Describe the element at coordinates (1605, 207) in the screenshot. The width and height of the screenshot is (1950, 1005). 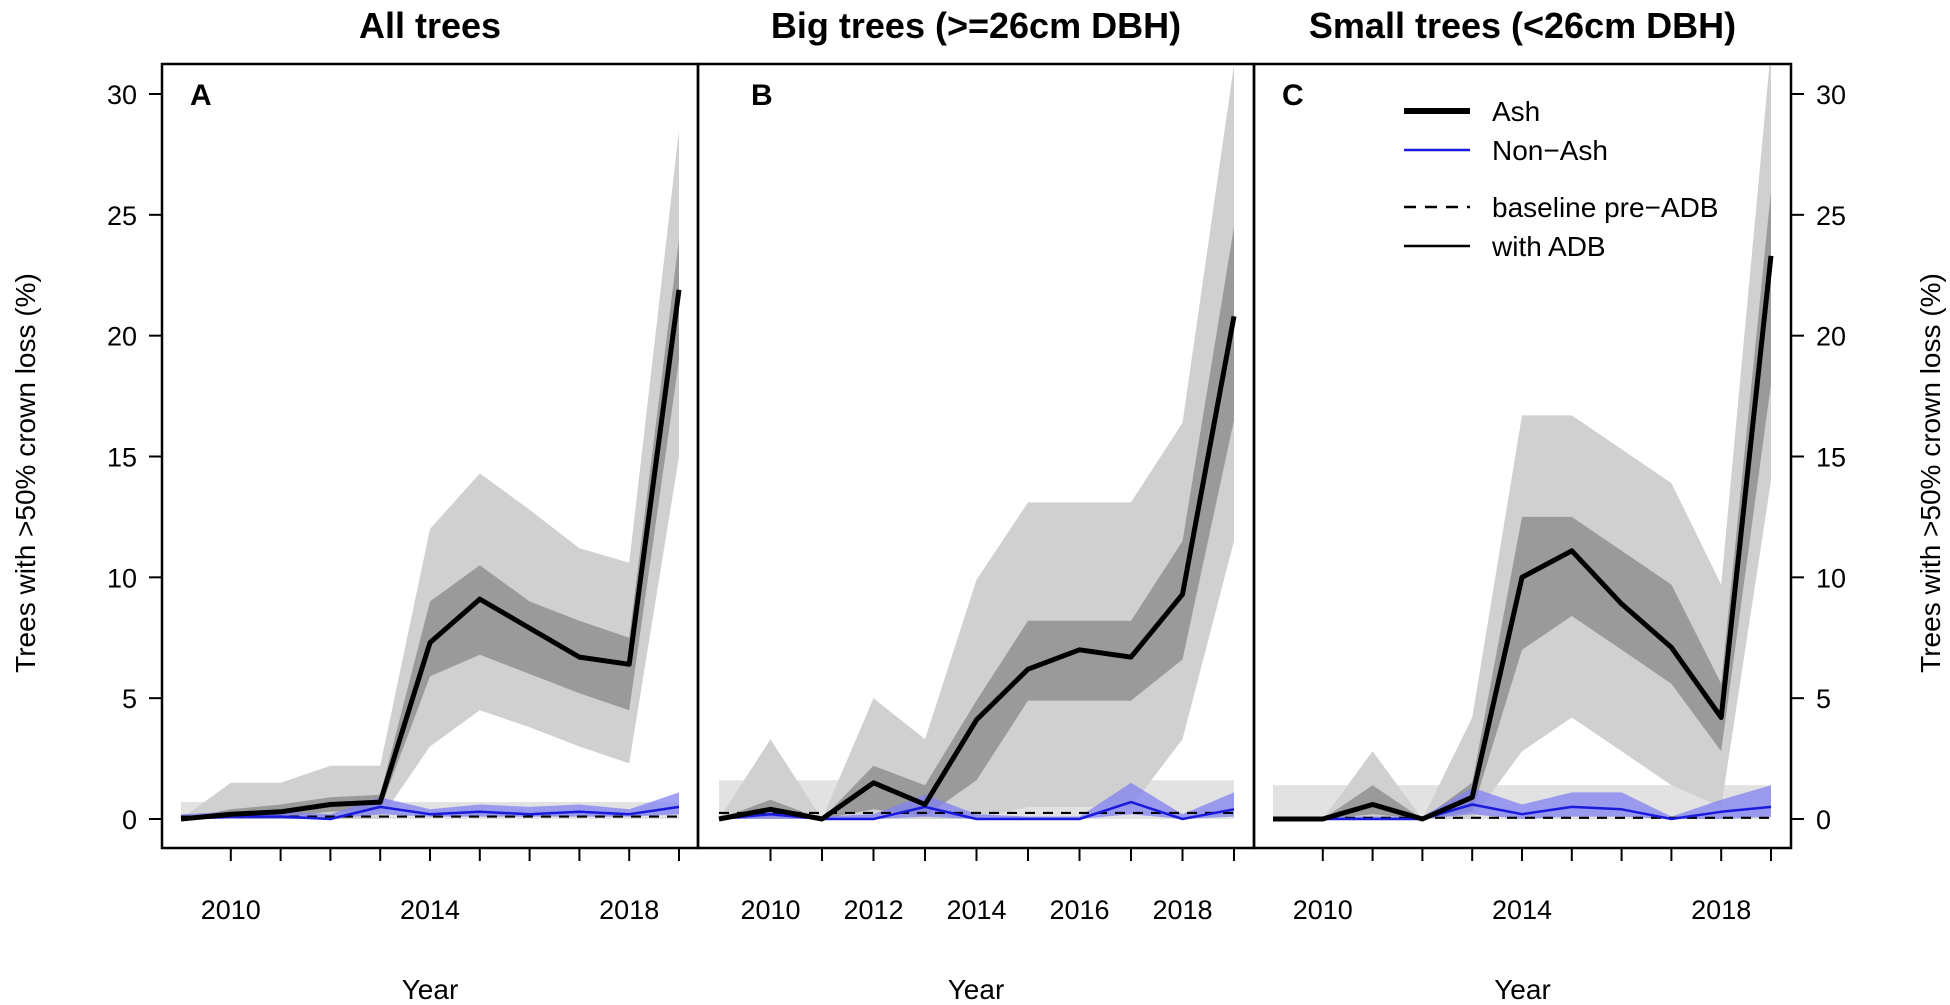
I see `legend-baseline-label: baseline pre−ADB` at that location.